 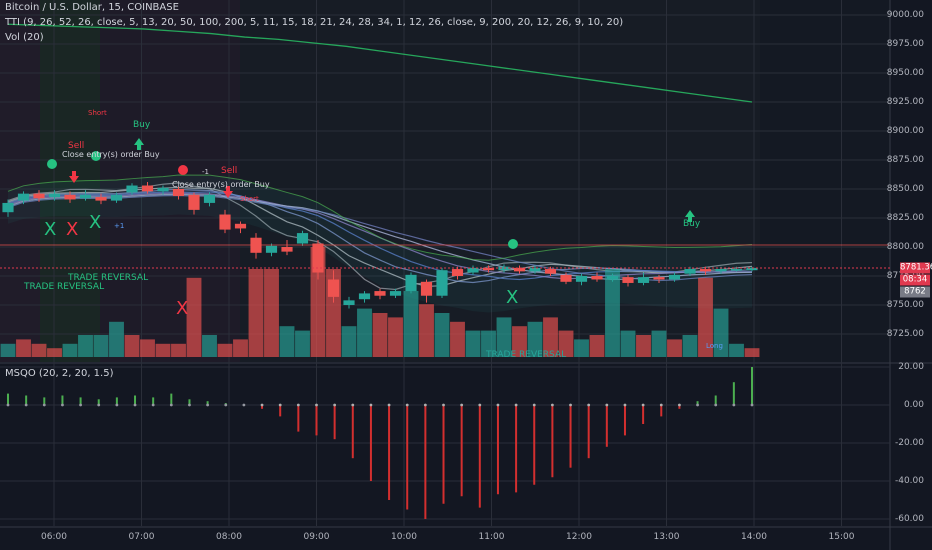 What do you see at coordinates (59, 373) in the screenshot?
I see `msqo-legend: MSQO (20, 2, 20, 1.5)` at bounding box center [59, 373].